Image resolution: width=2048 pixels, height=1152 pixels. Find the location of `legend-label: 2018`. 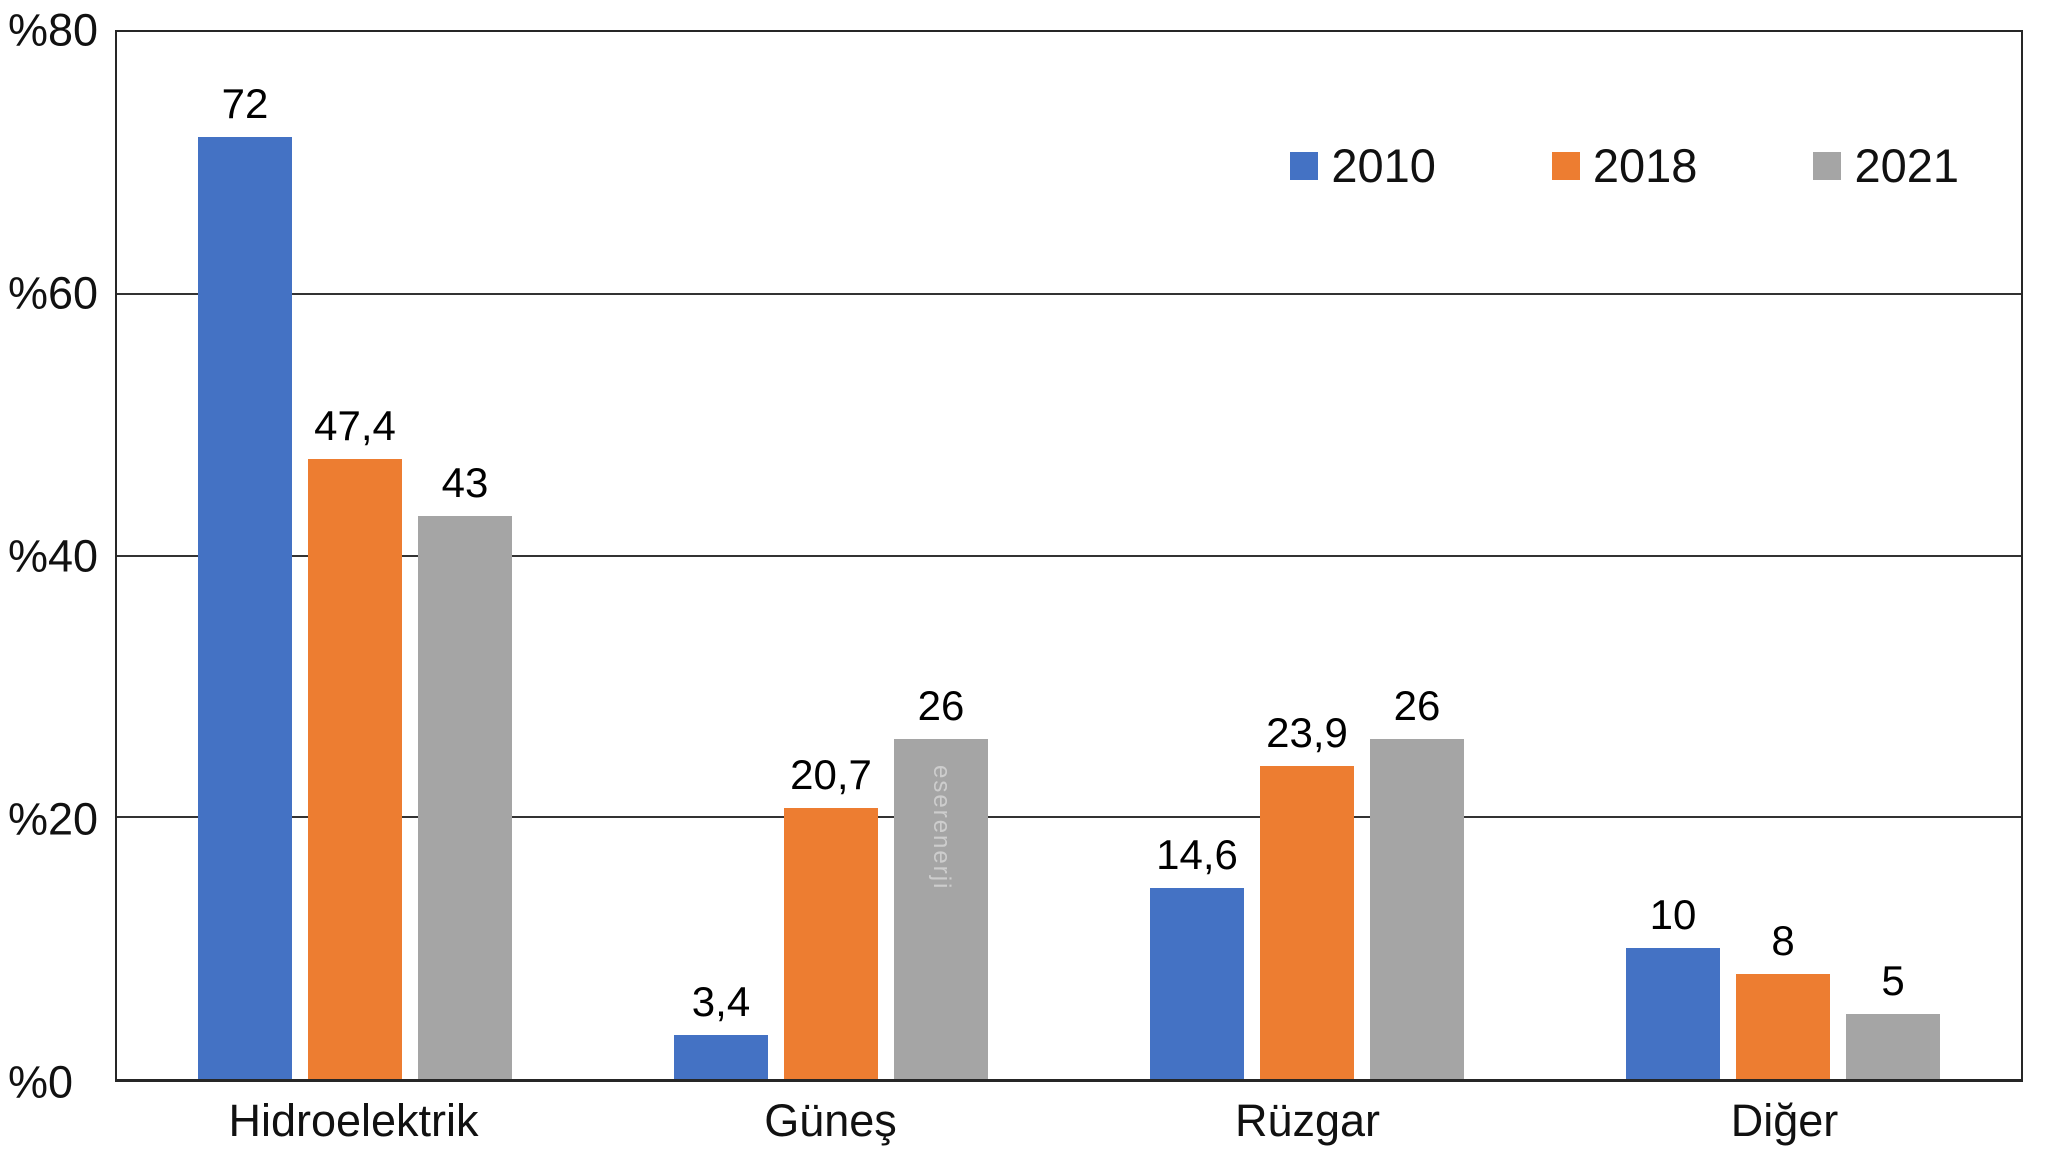

legend-label: 2018 is located at coordinates (1645, 165).